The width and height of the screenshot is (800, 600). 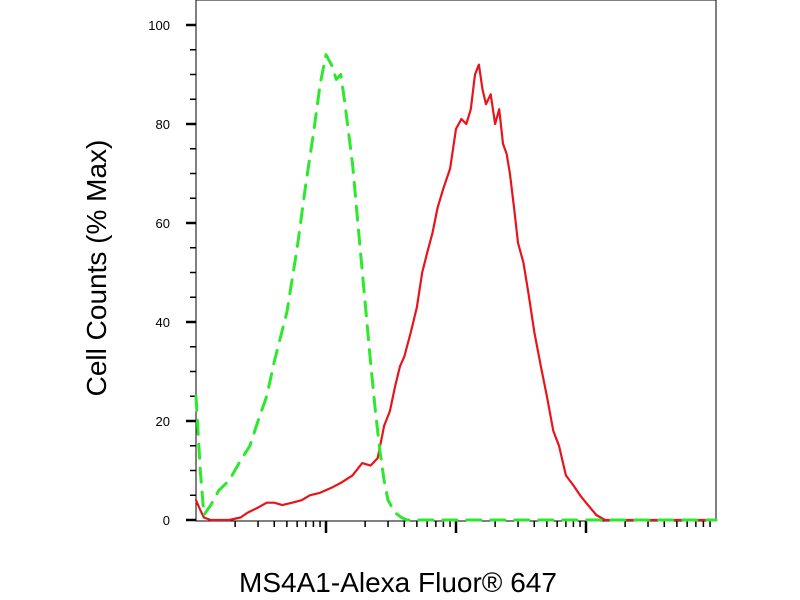 What do you see at coordinates (398, 582) in the screenshot?
I see `x-axis-title: MS4A1-Alexa Fluor® 647` at bounding box center [398, 582].